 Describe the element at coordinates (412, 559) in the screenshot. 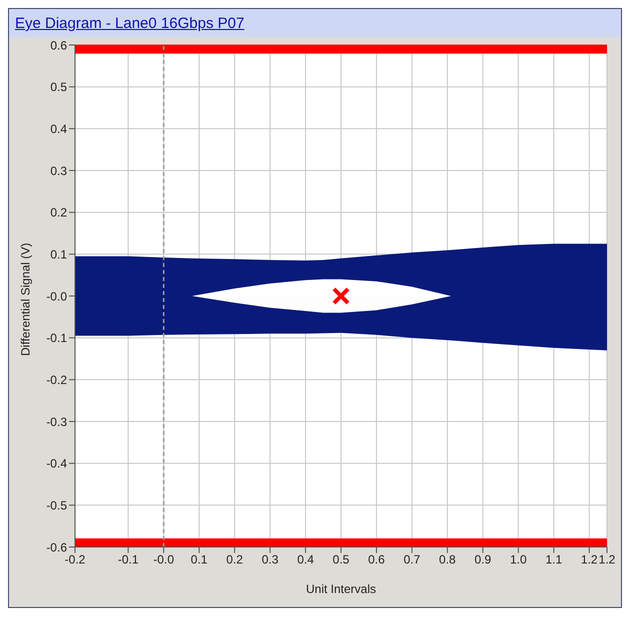

I see `x-tick-label: 0.7` at that location.